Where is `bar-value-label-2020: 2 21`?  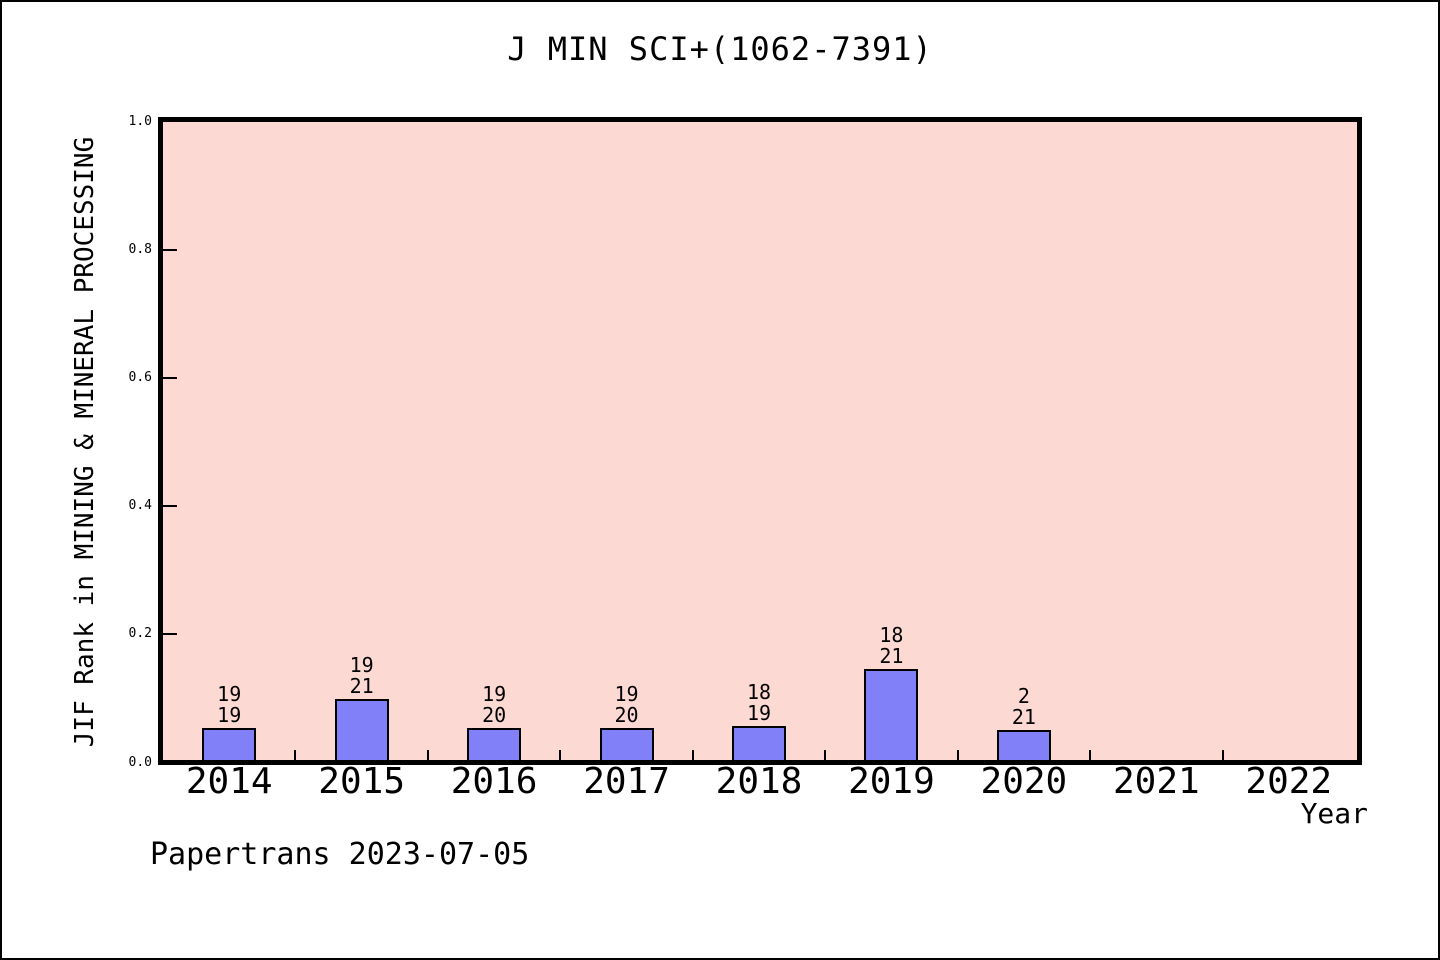 bar-value-label-2020: 2 21 is located at coordinates (1023, 706).